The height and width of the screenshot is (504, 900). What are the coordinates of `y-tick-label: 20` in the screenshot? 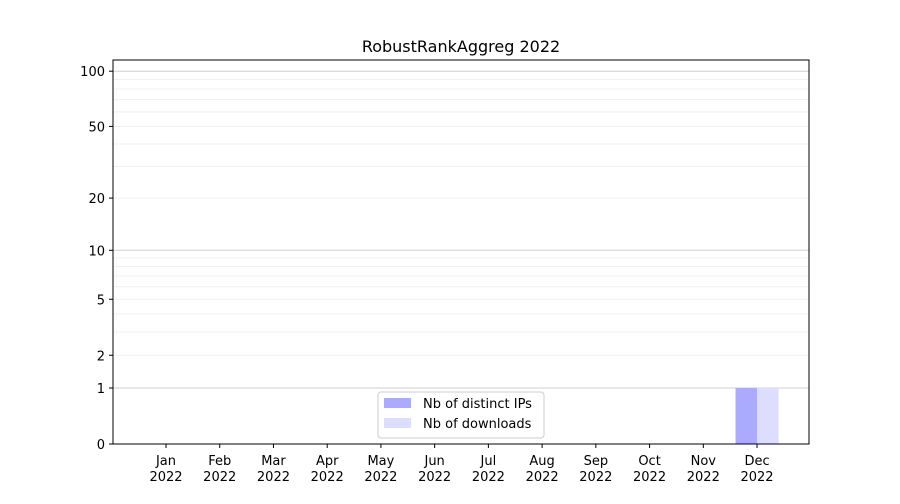 It's located at (96, 199).